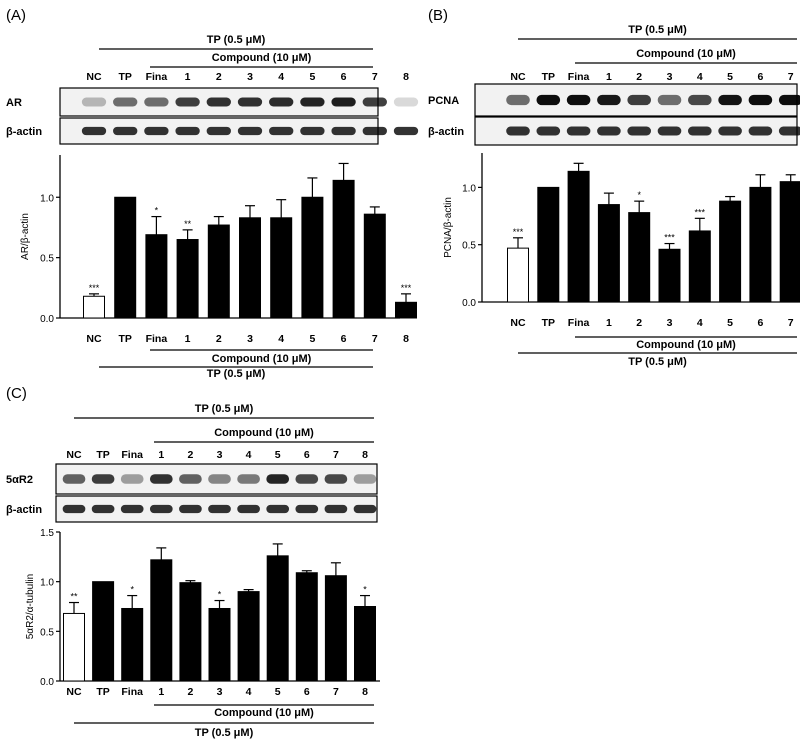  I want to click on panel-label: (B), so click(438, 15).